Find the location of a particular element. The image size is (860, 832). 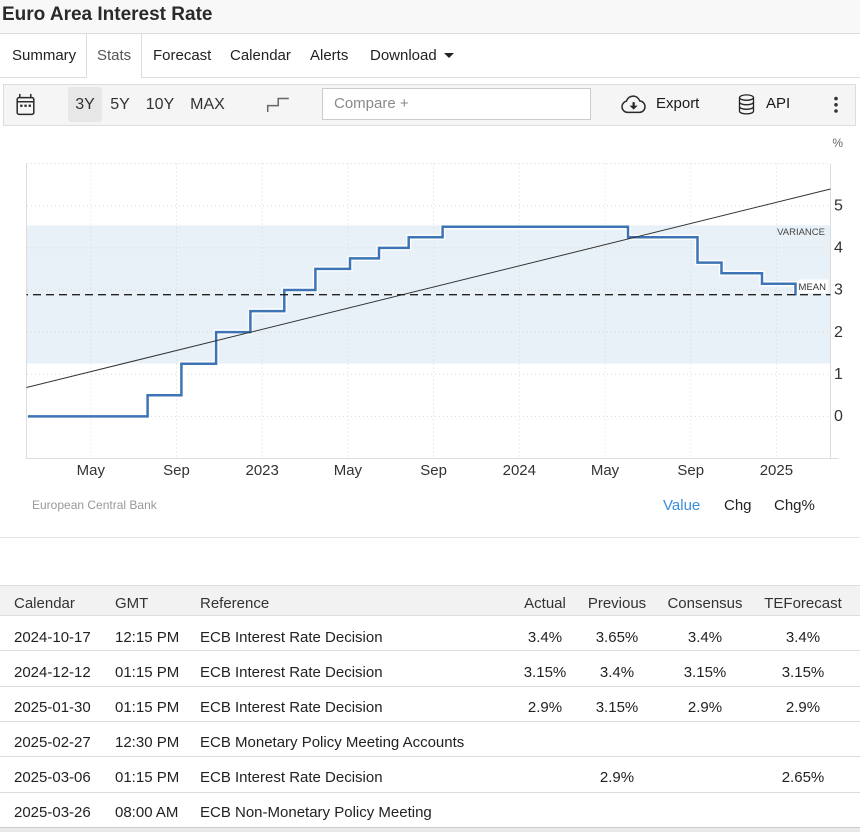

svg-text: Value is located at coordinates (681, 505).